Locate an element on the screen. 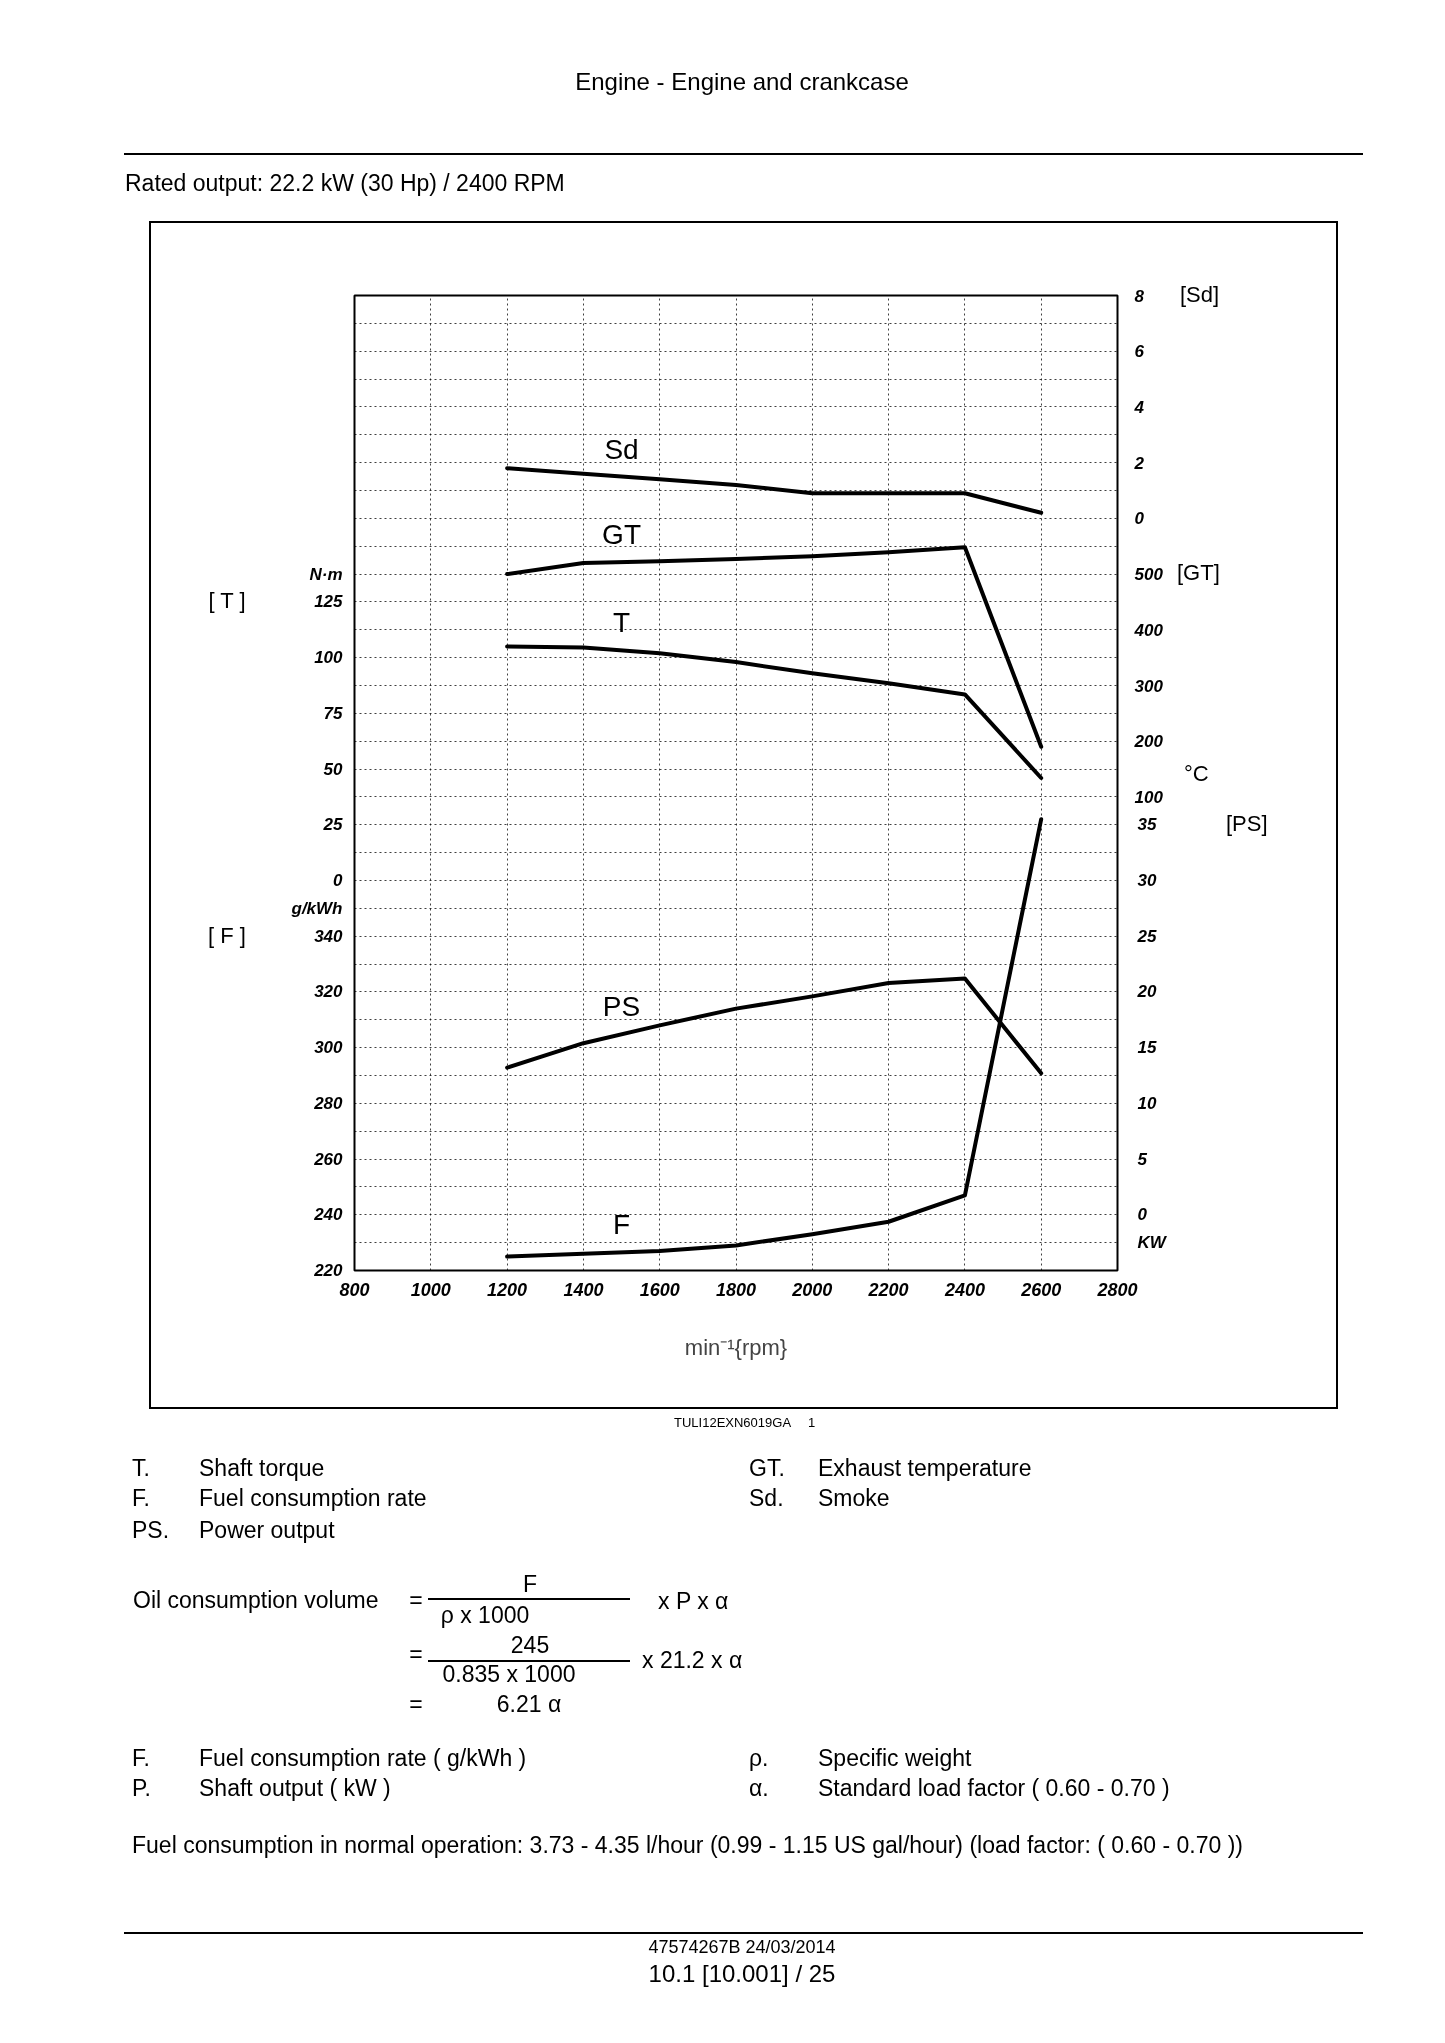  text: Oil consumption volume is located at coordinates (256, 1601).